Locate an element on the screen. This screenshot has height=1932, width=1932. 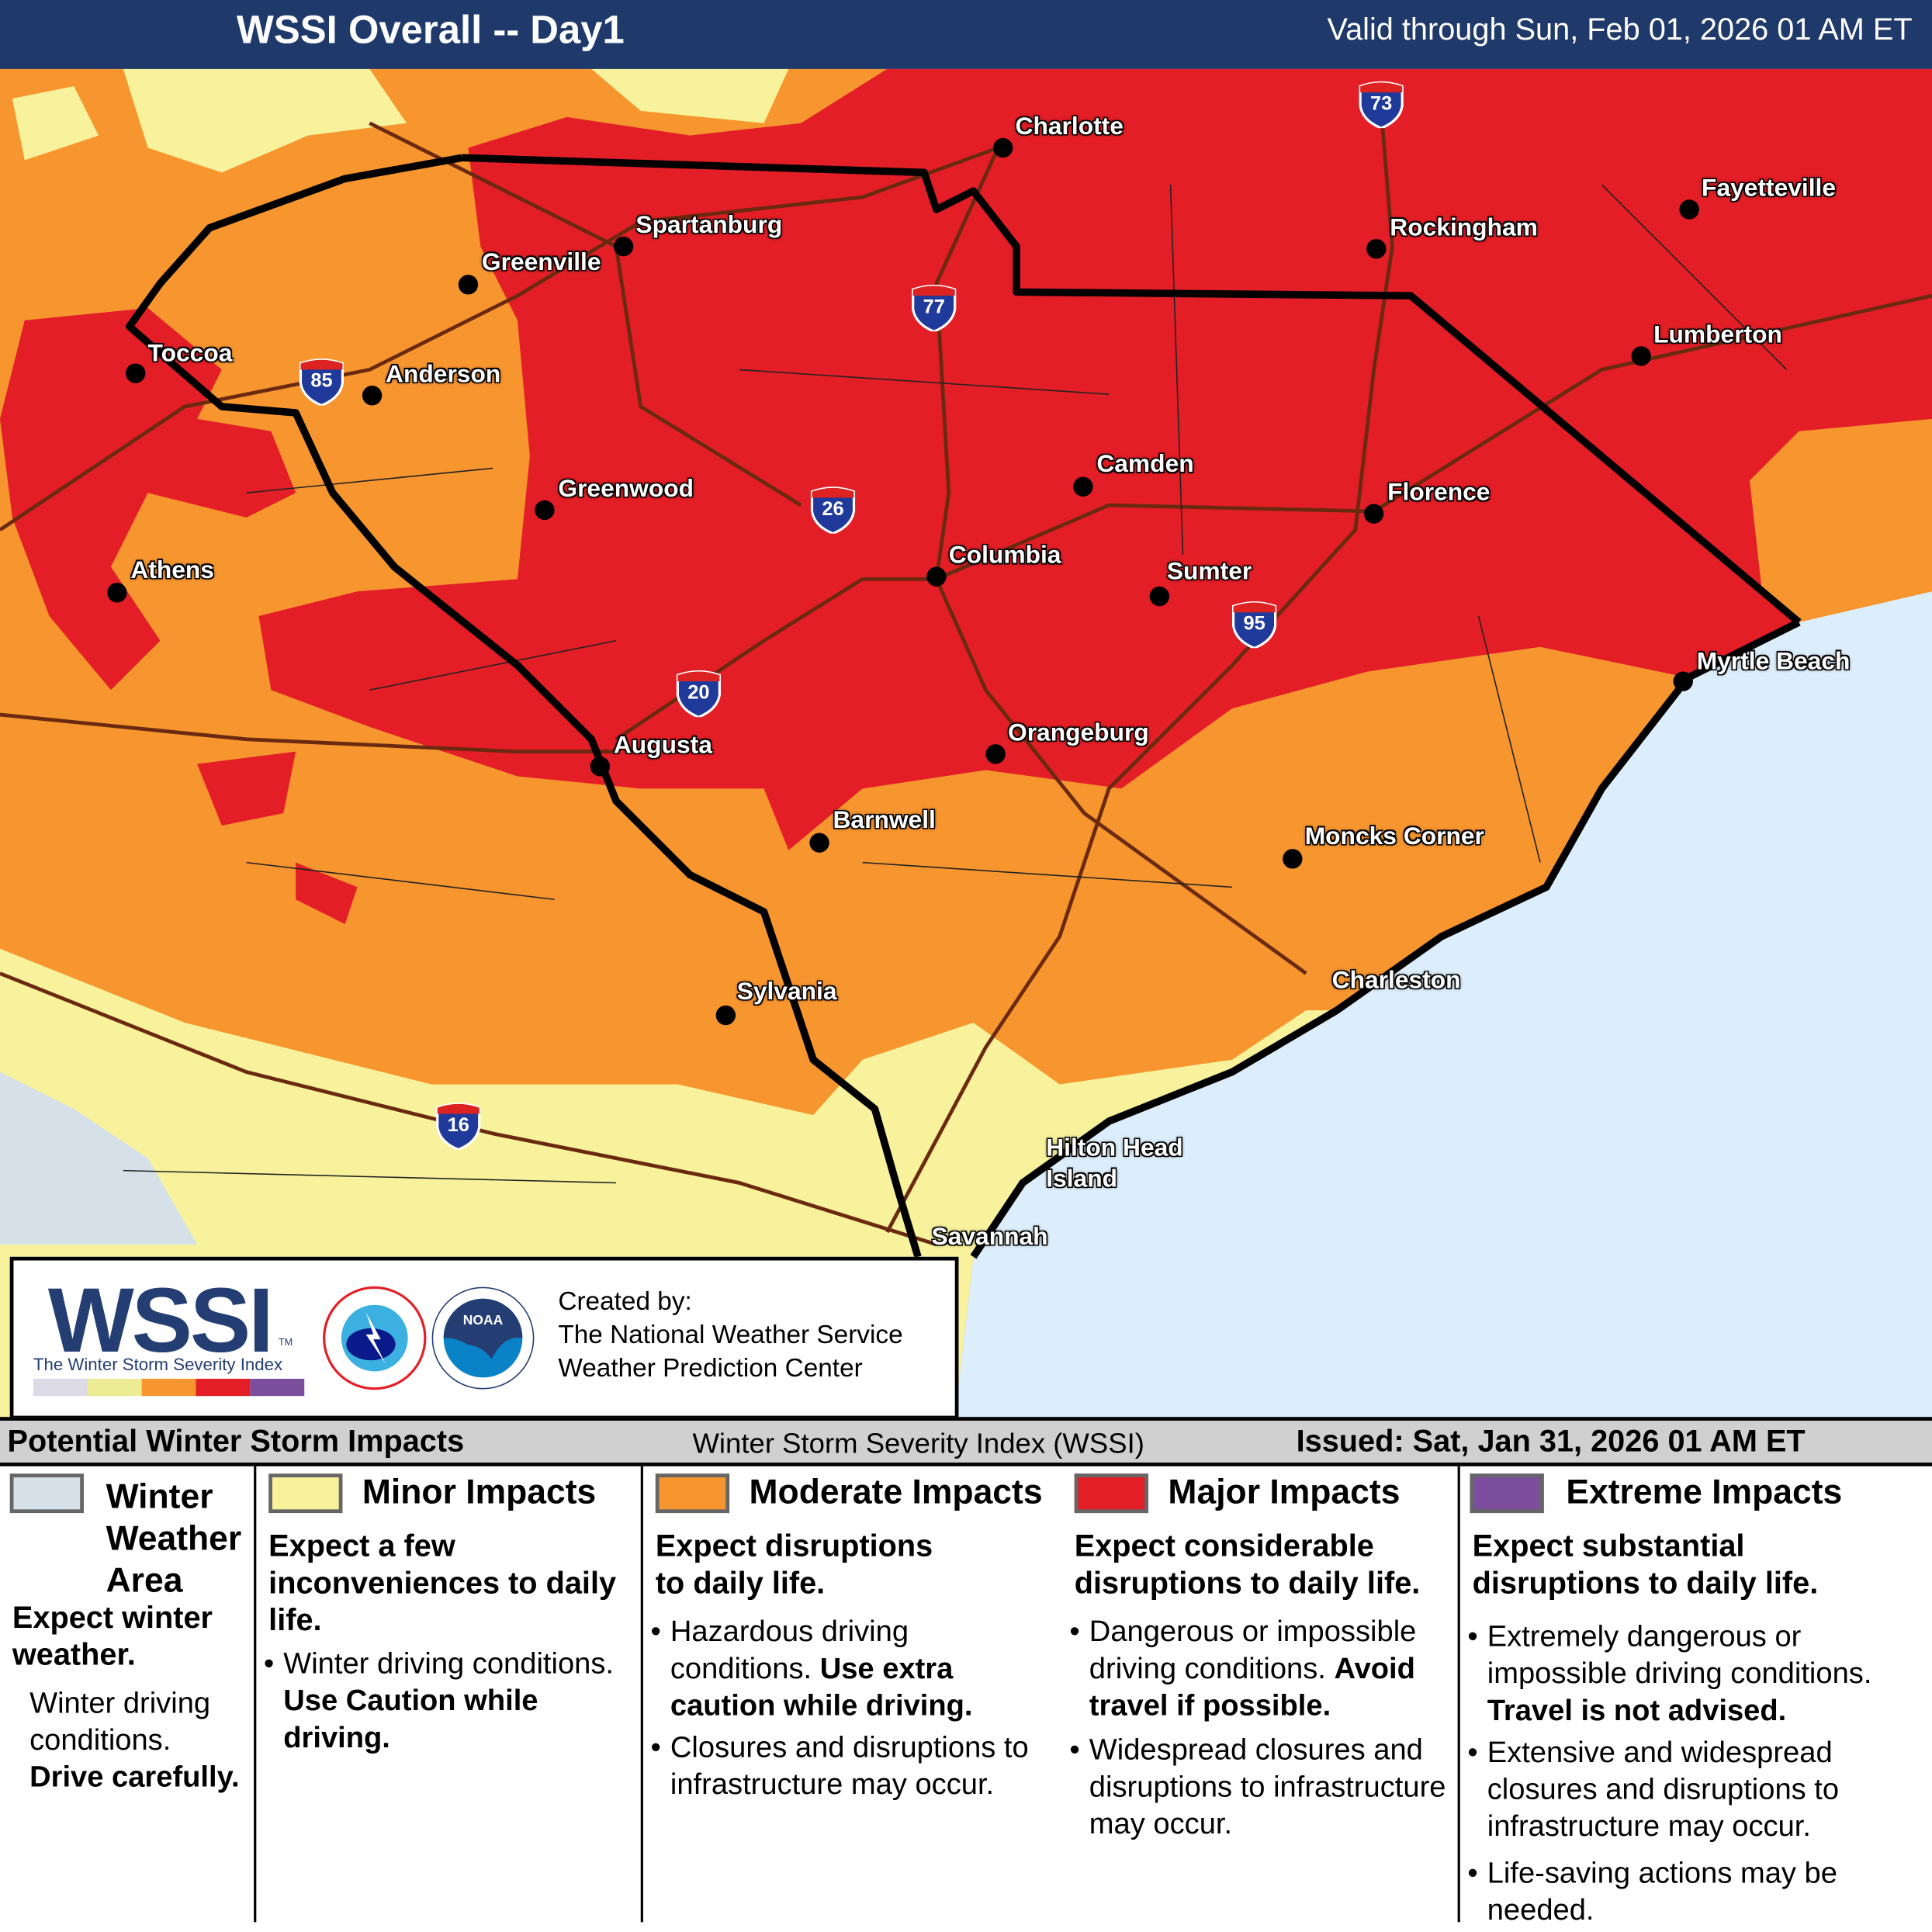
svg-text: NOAA is located at coordinates (483, 1320).